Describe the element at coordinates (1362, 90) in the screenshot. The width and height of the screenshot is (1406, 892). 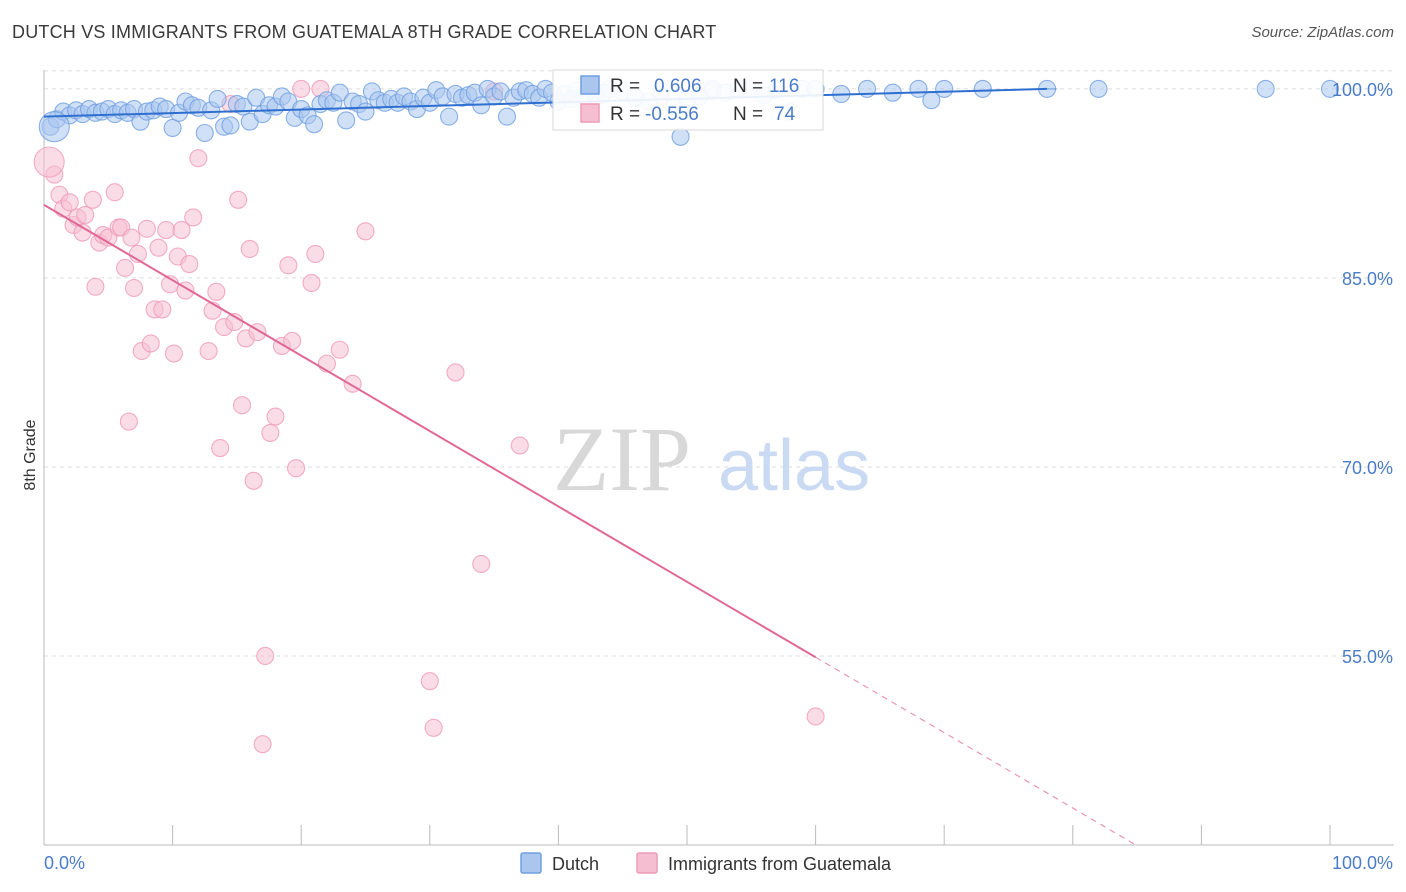
I see `y-tick-label-0: 100.0%` at that location.